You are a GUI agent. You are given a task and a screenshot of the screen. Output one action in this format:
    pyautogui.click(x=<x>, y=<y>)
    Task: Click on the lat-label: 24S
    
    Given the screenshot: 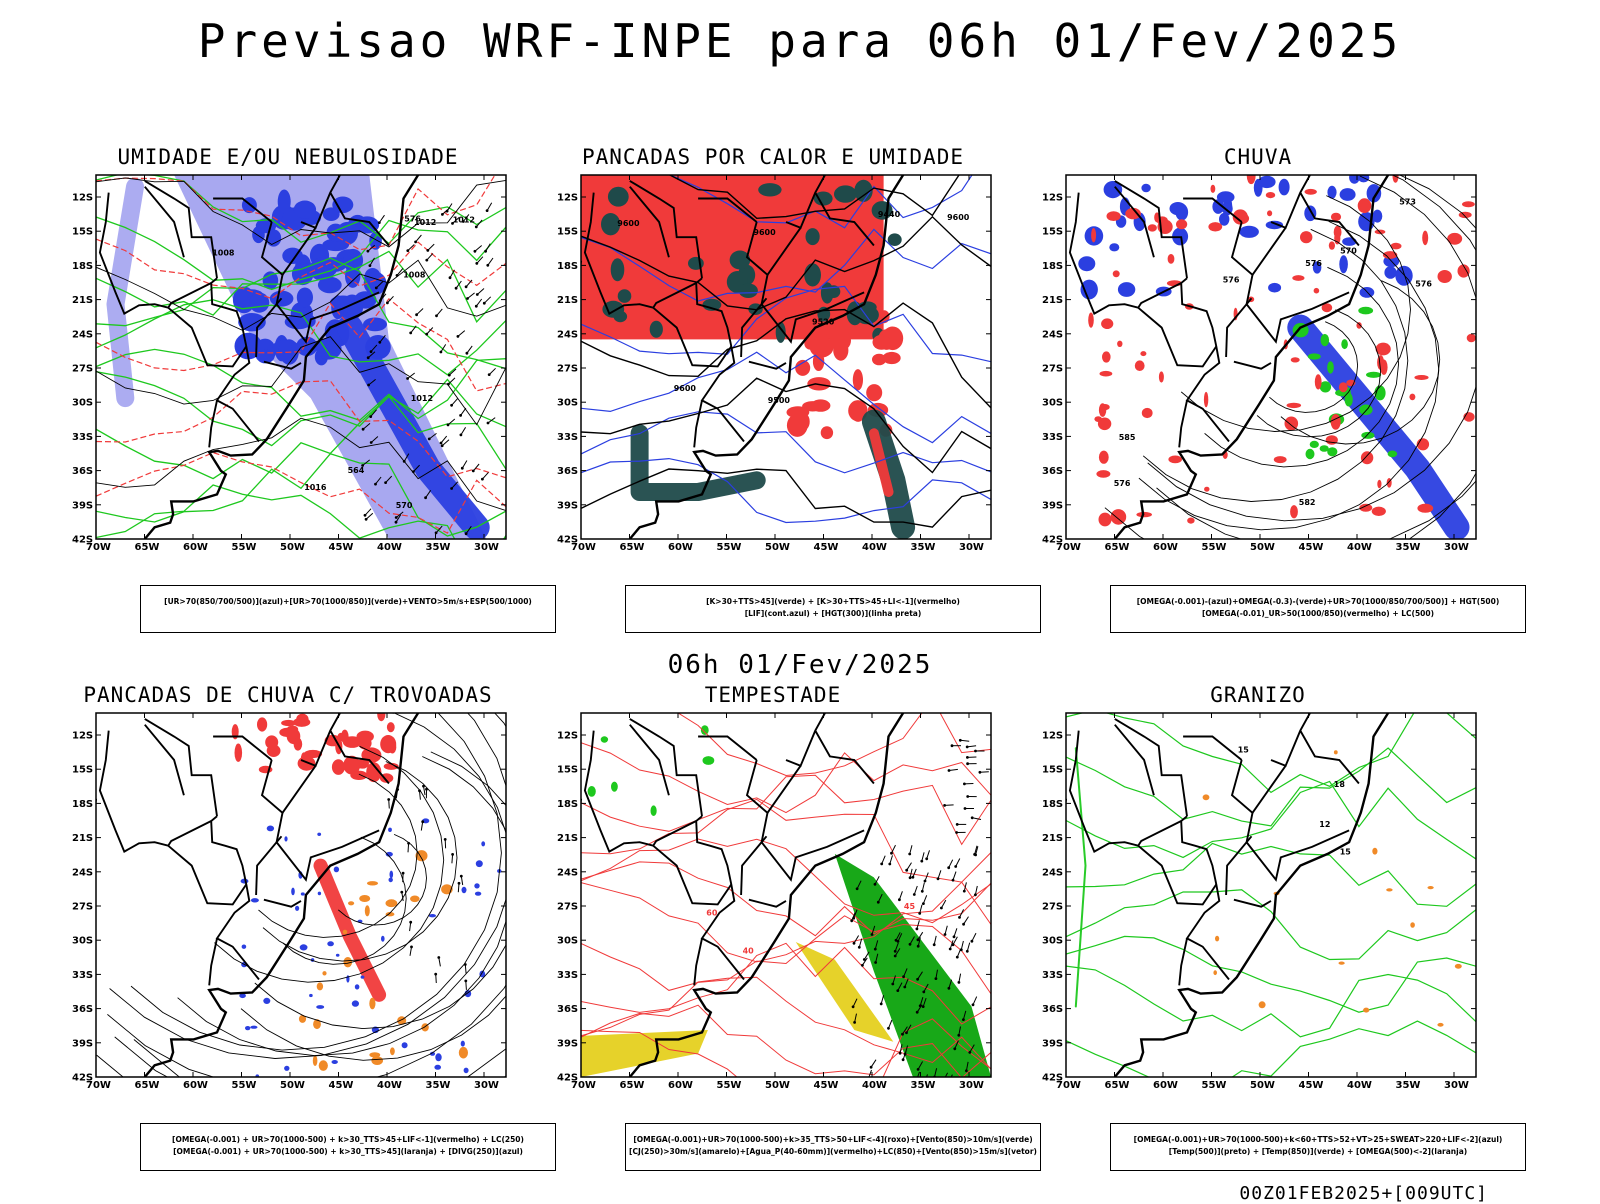 What is the action you would take?
    pyautogui.click(x=567, y=334)
    